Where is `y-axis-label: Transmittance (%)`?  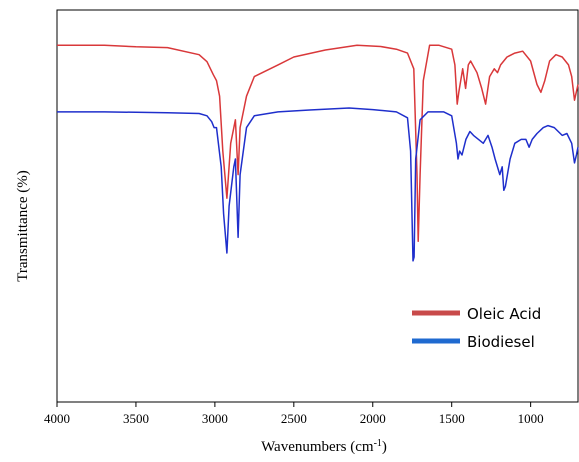 y-axis-label: Transmittance (%) is located at coordinates (23, 226).